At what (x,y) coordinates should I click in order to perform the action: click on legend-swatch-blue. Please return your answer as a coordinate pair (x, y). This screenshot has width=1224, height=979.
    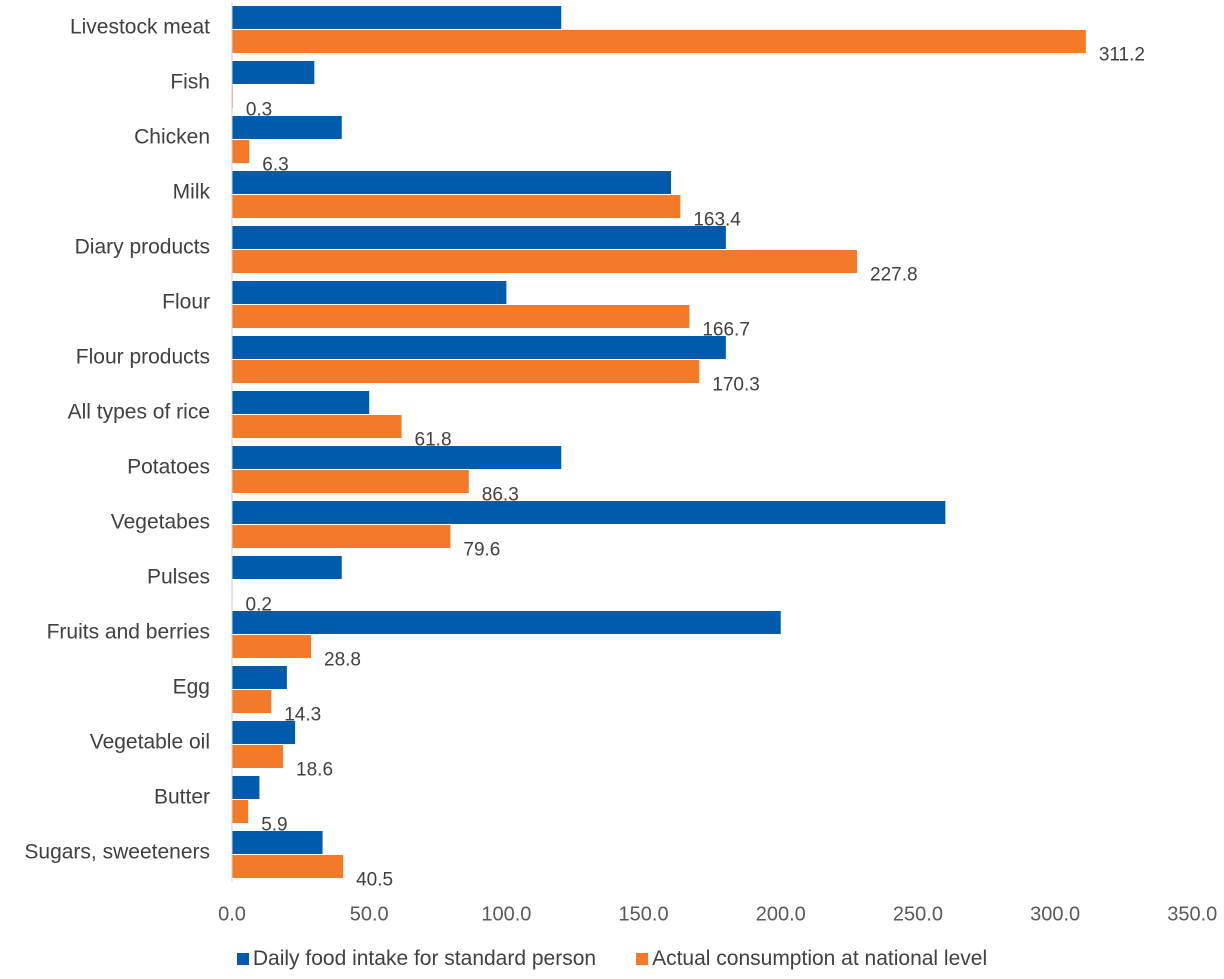
    Looking at the image, I should click on (242, 959).